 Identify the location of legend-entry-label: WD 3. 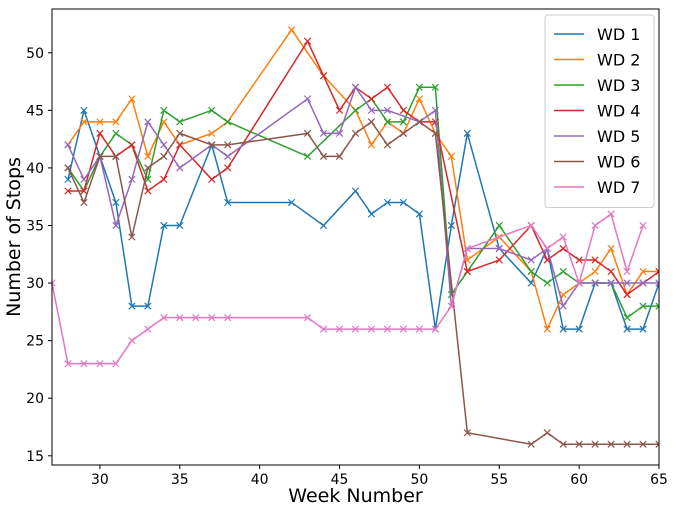
(618, 85).